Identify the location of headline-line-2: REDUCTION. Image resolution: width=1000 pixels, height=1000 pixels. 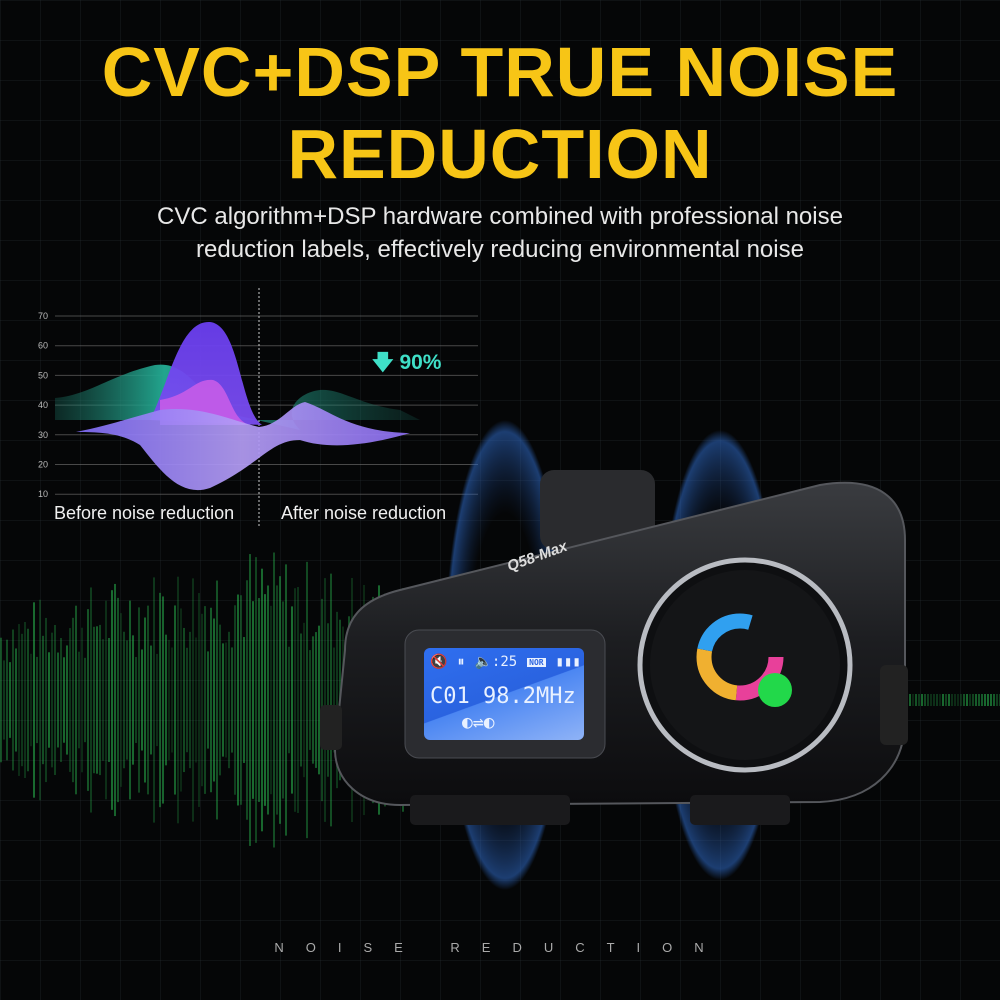
(500, 154).